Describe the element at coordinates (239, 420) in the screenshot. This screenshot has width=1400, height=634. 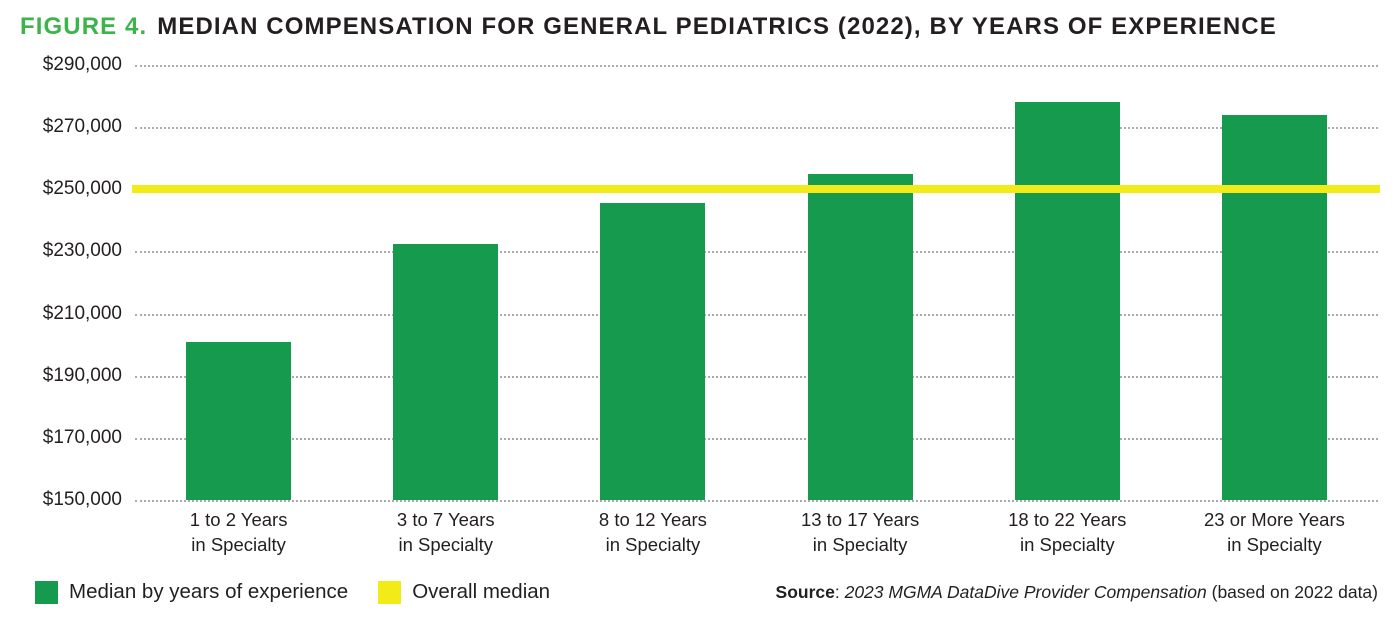
I see `bar-1-to-2-years` at that location.